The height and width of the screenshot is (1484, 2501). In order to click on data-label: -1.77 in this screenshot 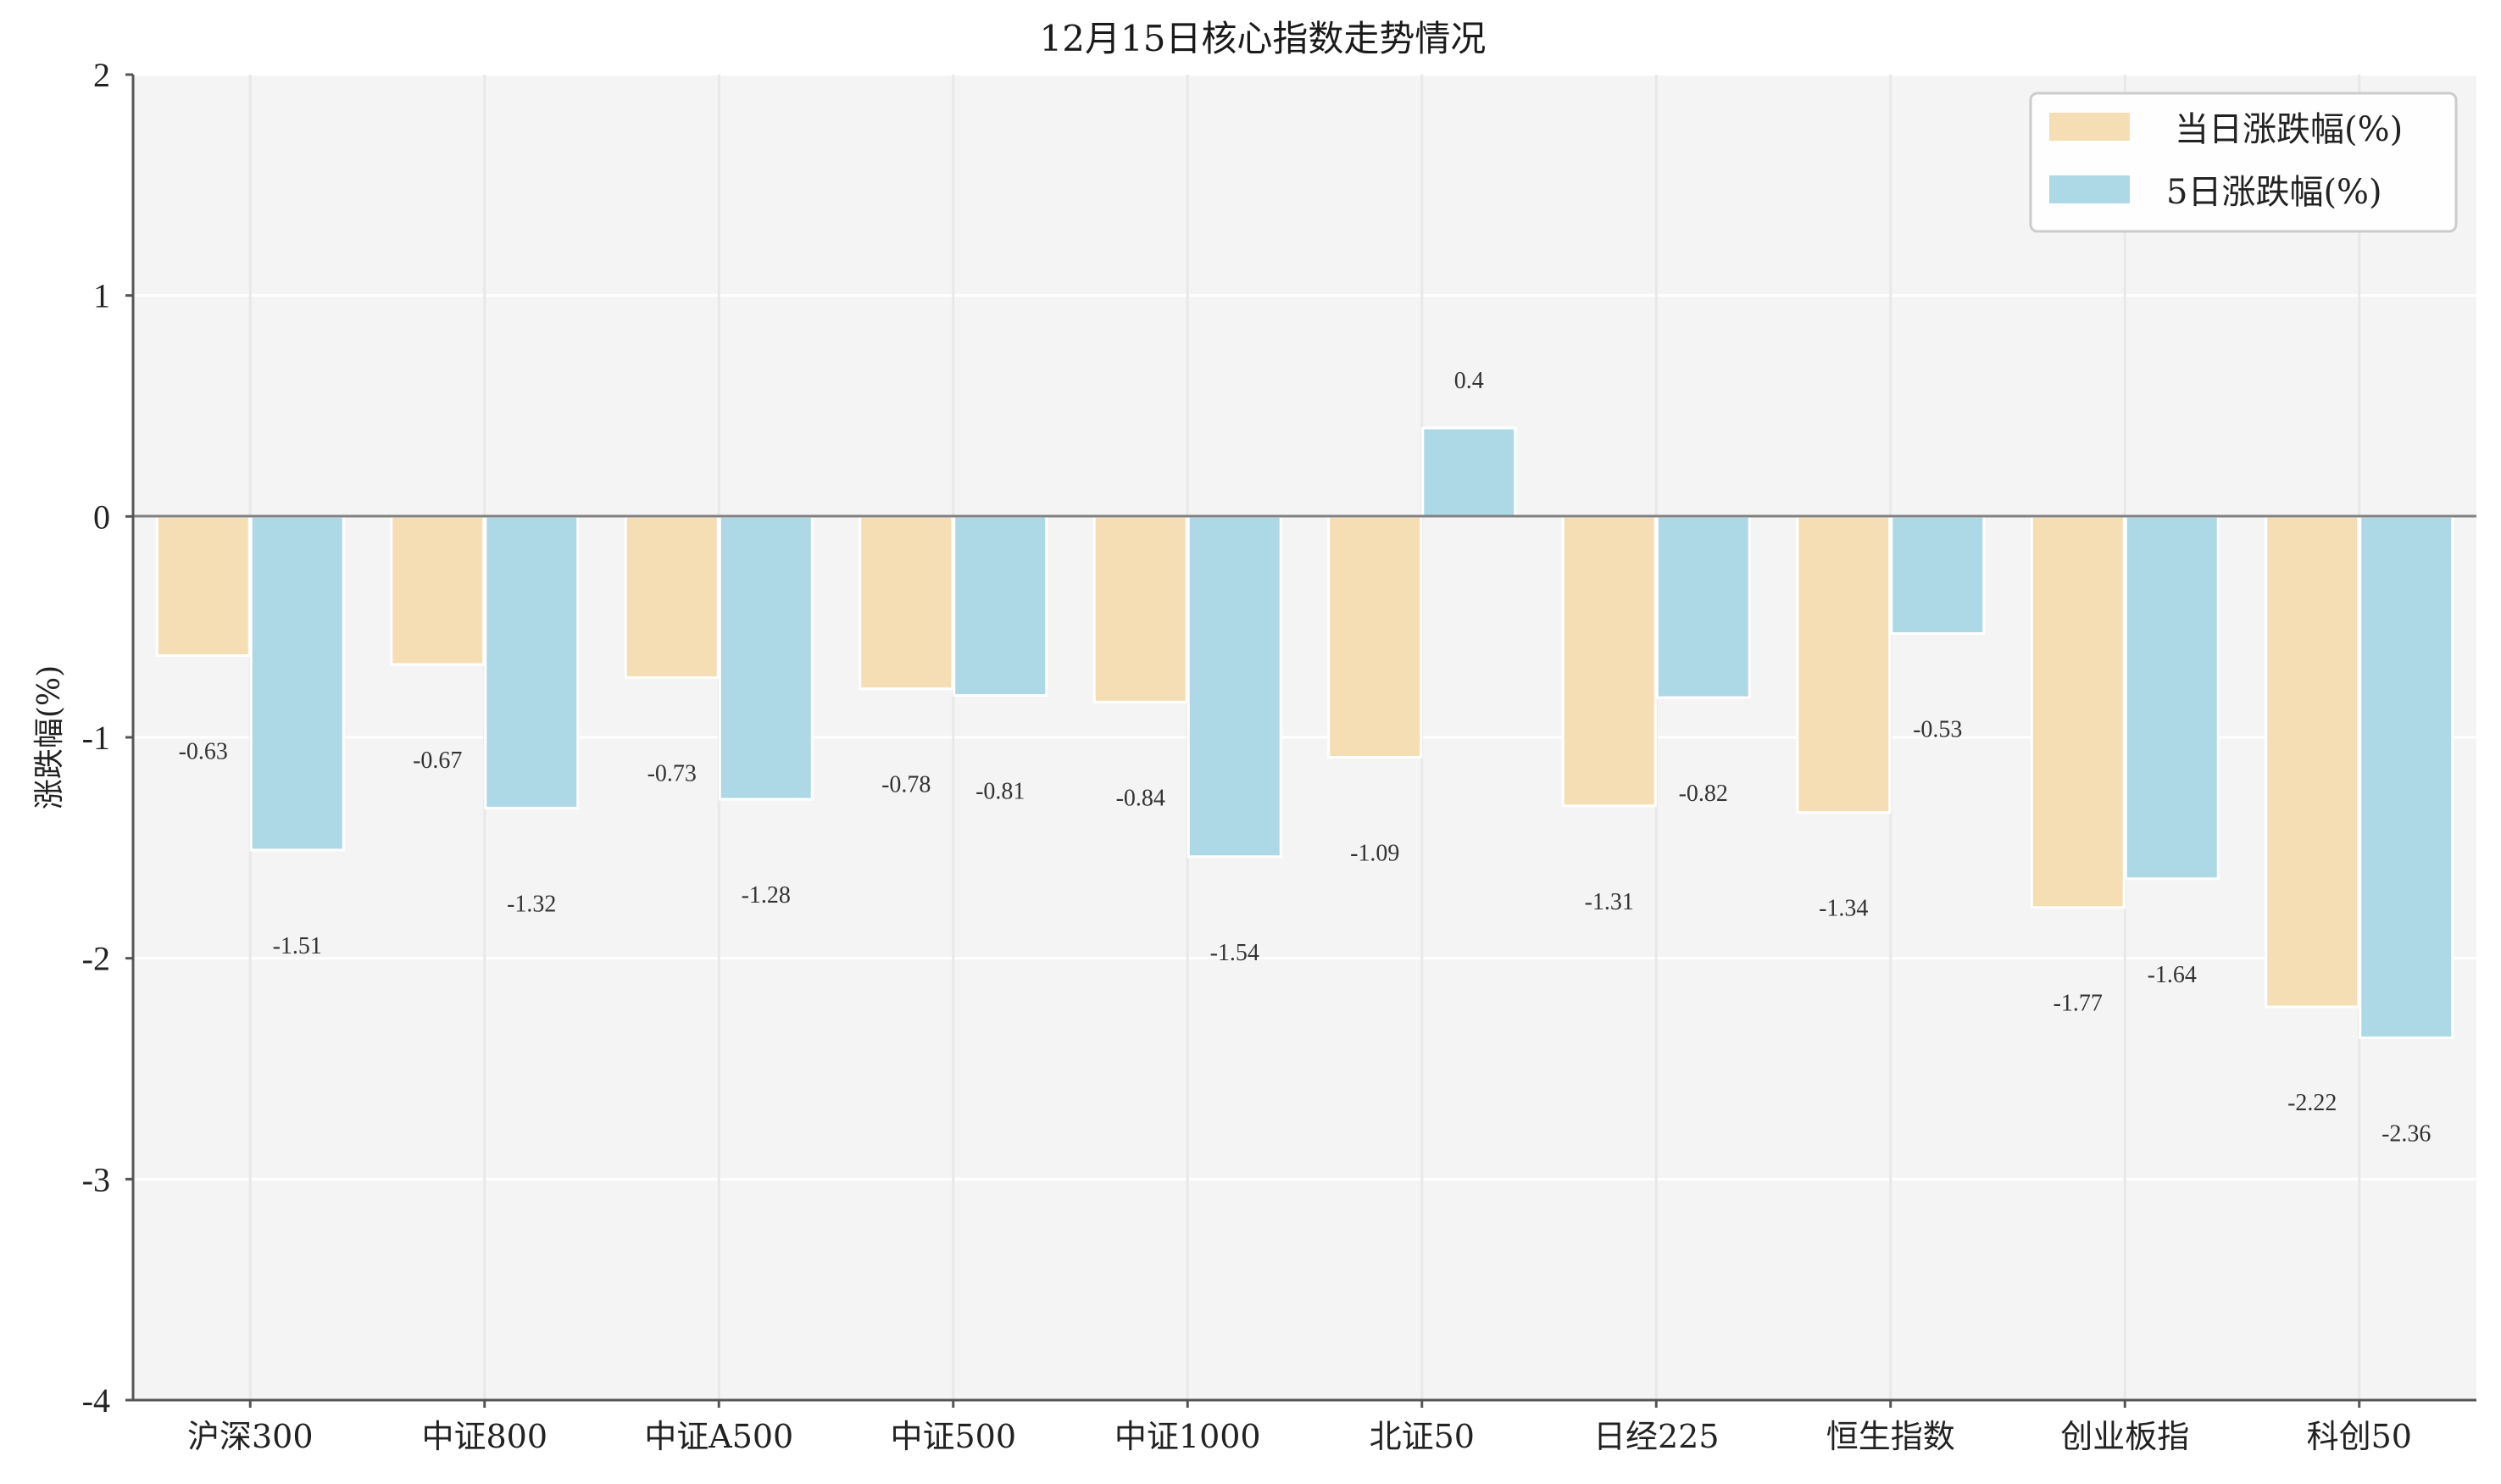, I will do `click(2078, 1004)`.